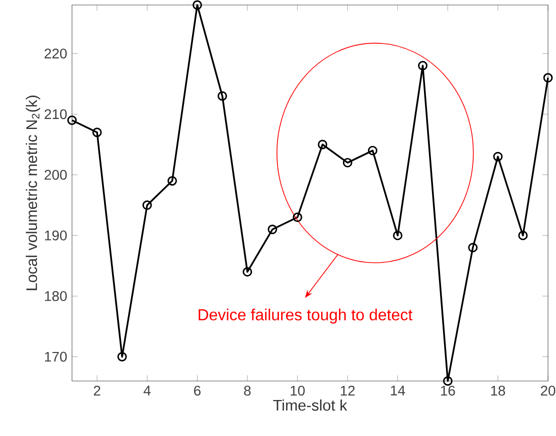 This screenshot has height=436, width=556. I want to click on y-tick-label: 220, so click(55, 53).